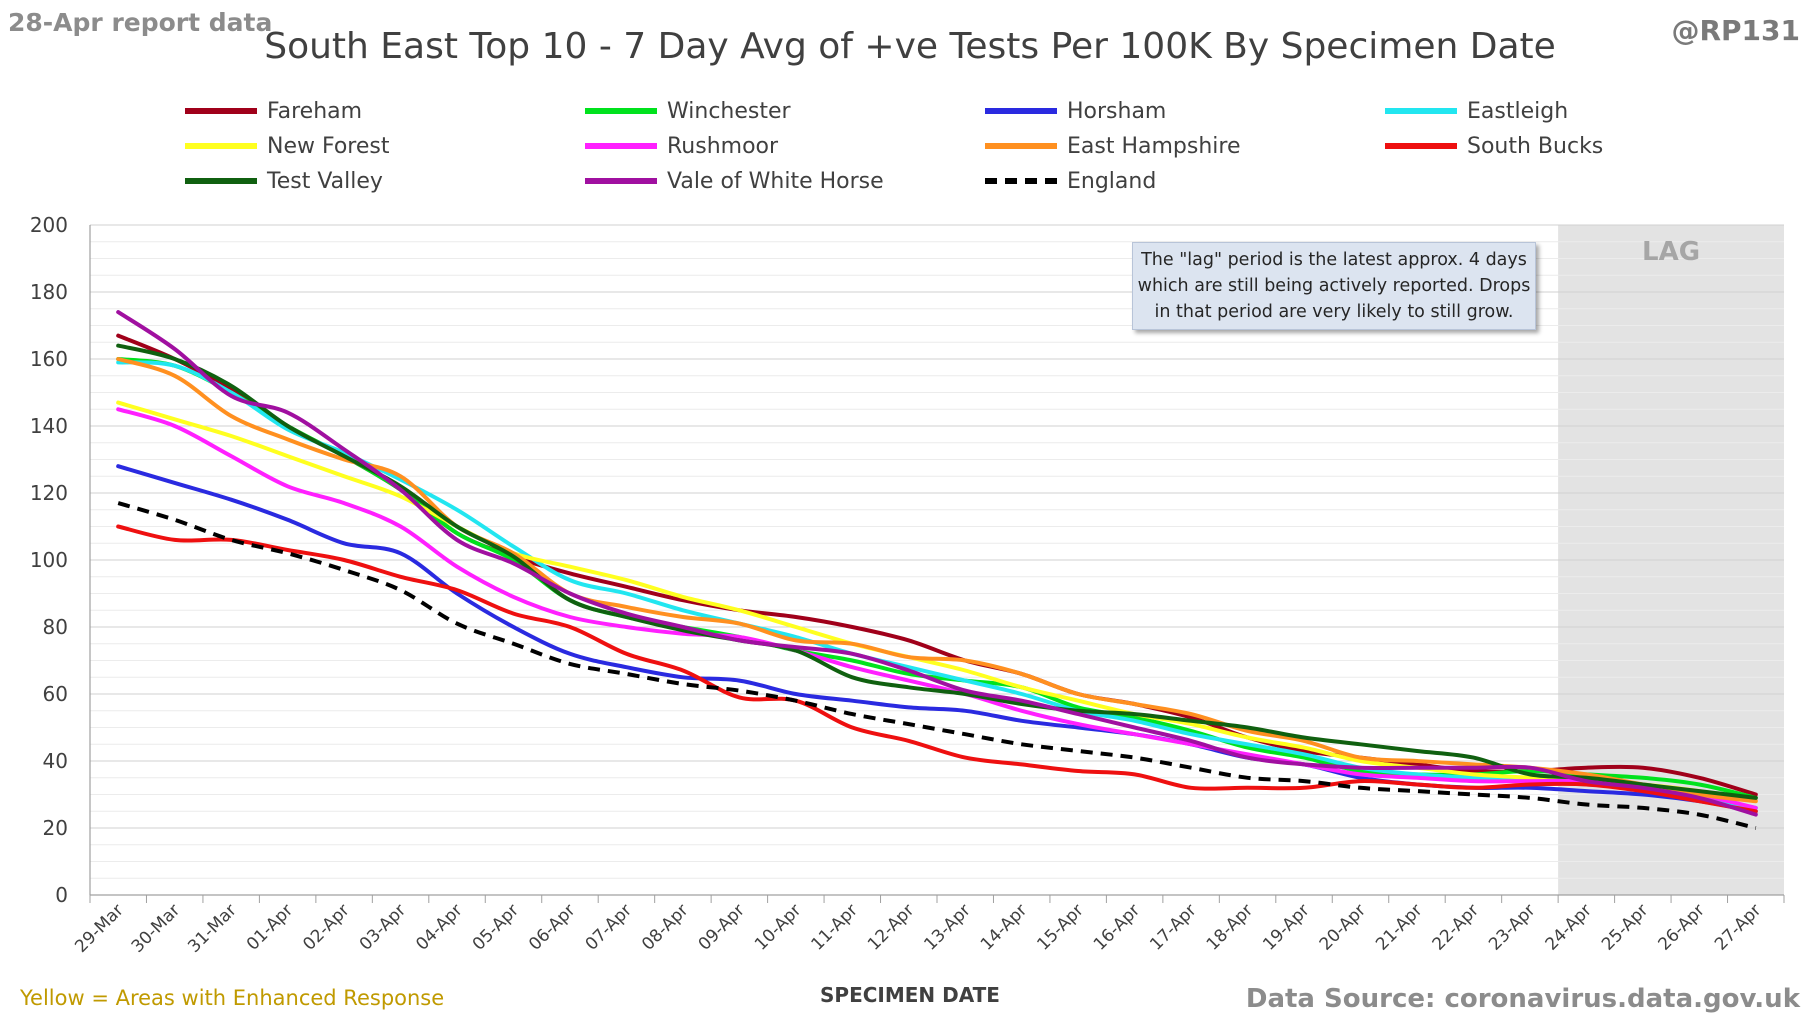 This screenshot has width=1820, height=1022. Describe the element at coordinates (1738, 927) in the screenshot. I see `x-tick-label: 27-Apr` at that location.